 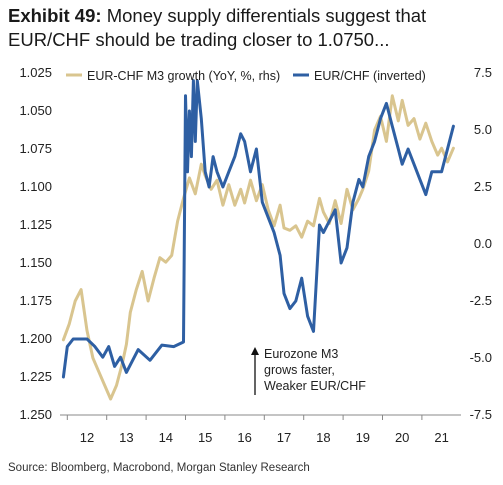 What do you see at coordinates (255, 351) in the screenshot?
I see `annotation-arrowhead` at bounding box center [255, 351].